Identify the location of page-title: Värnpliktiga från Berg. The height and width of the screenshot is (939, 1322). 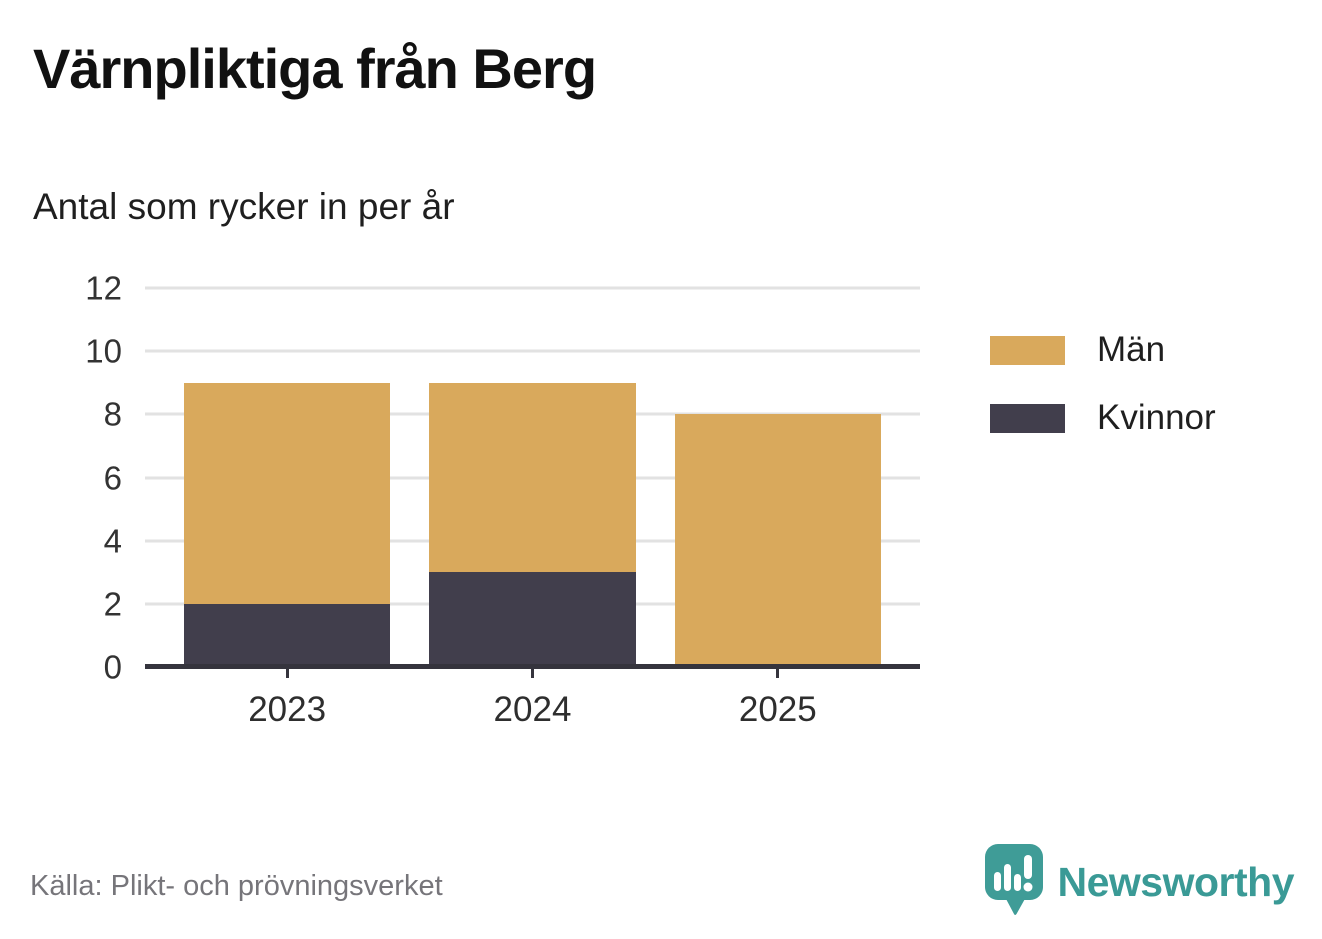
(315, 68).